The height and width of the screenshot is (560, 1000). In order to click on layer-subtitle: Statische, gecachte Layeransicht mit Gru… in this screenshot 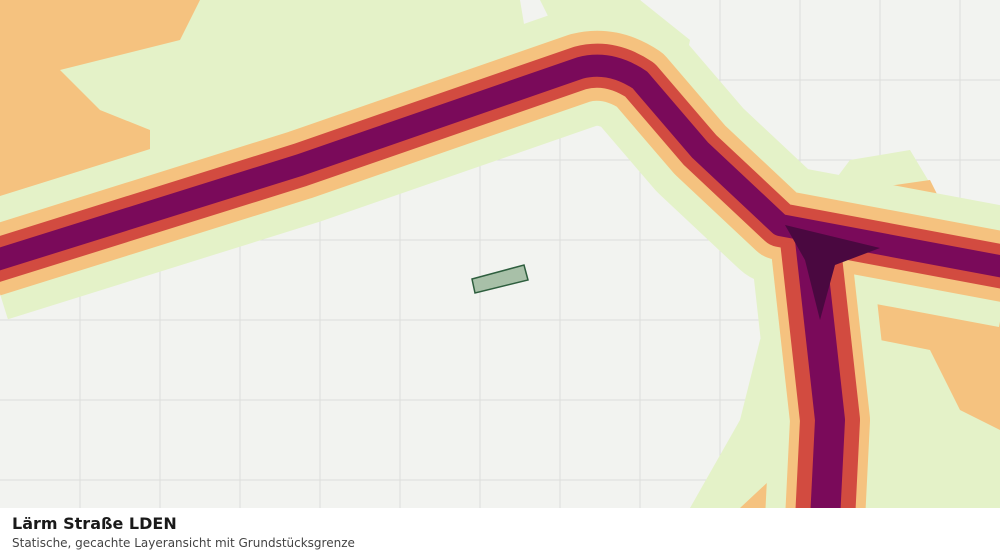, I will do `click(183, 543)`.